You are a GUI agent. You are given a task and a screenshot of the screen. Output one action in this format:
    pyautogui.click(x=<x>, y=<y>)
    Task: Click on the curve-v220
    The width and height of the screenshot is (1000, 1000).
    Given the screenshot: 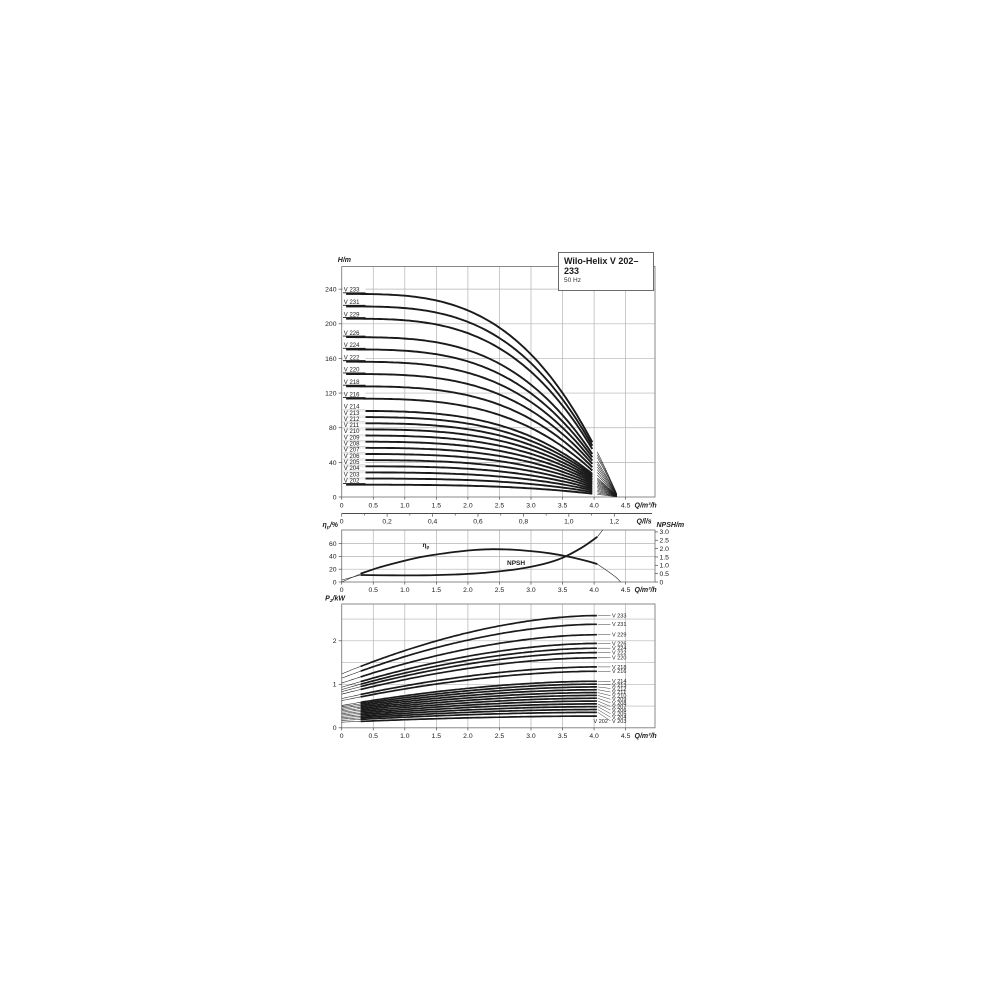 What is the action you would take?
    pyautogui.click(x=470, y=419)
    